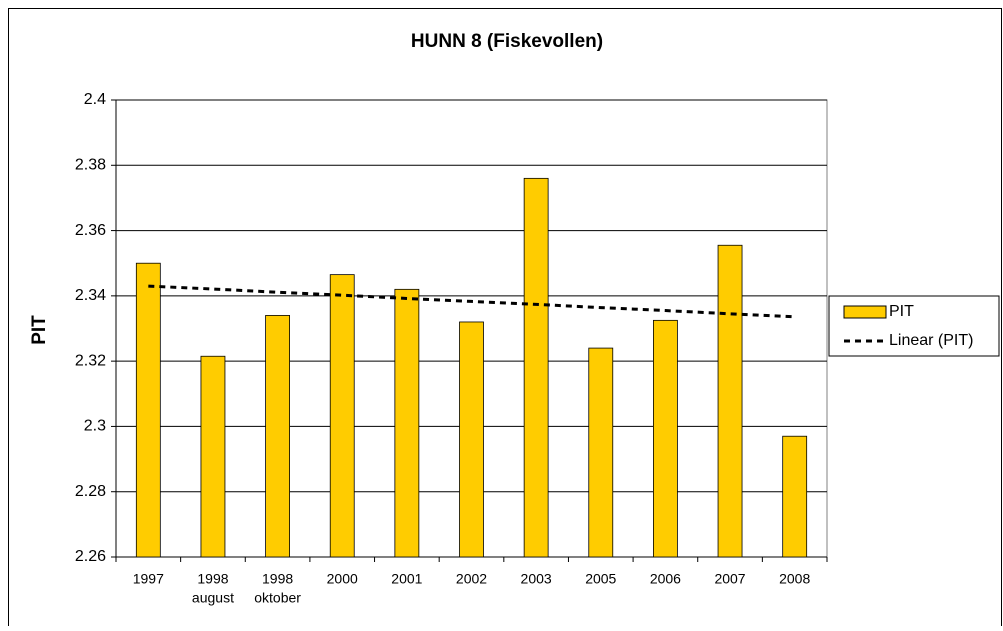 The image size is (1003, 631). I want to click on chart-title: HUNN 8 (Fiskevollen), so click(507, 41).